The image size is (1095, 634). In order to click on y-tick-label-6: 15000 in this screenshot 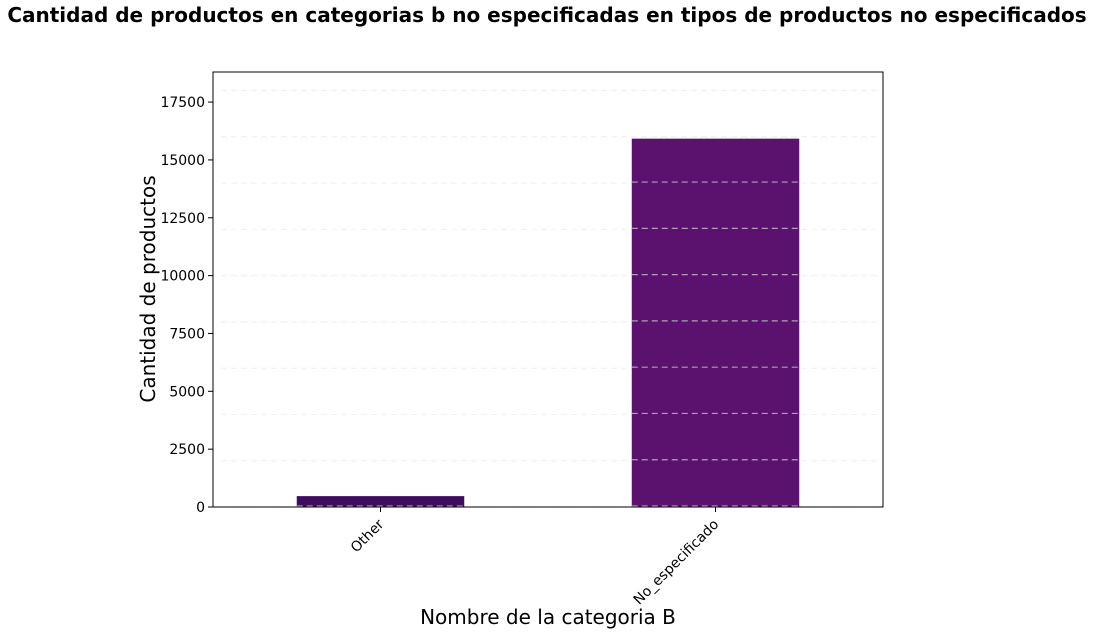, I will do `click(182, 161)`.